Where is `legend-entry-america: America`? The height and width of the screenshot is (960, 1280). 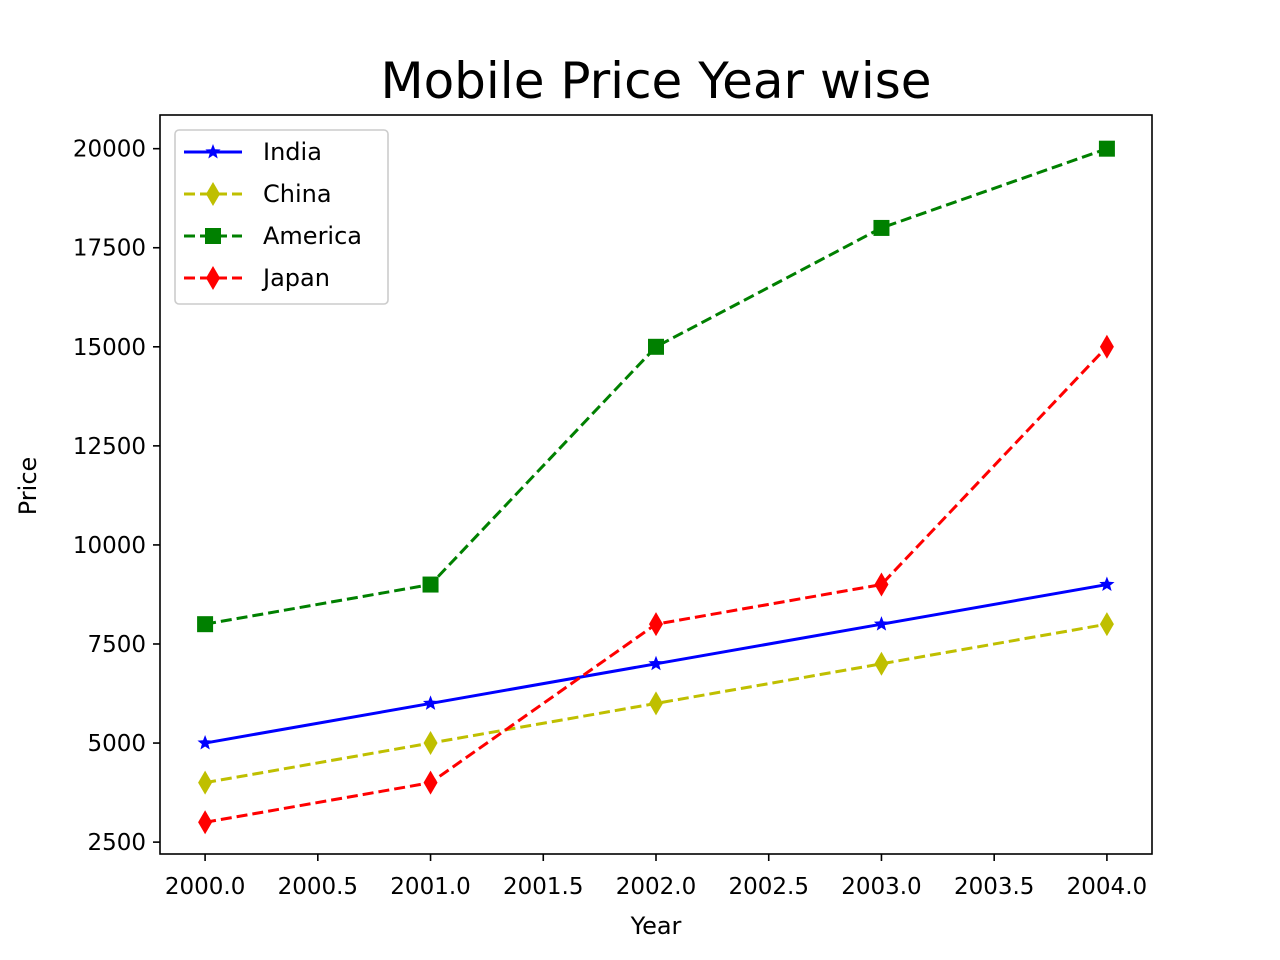
legend-entry-america: America is located at coordinates (273, 236).